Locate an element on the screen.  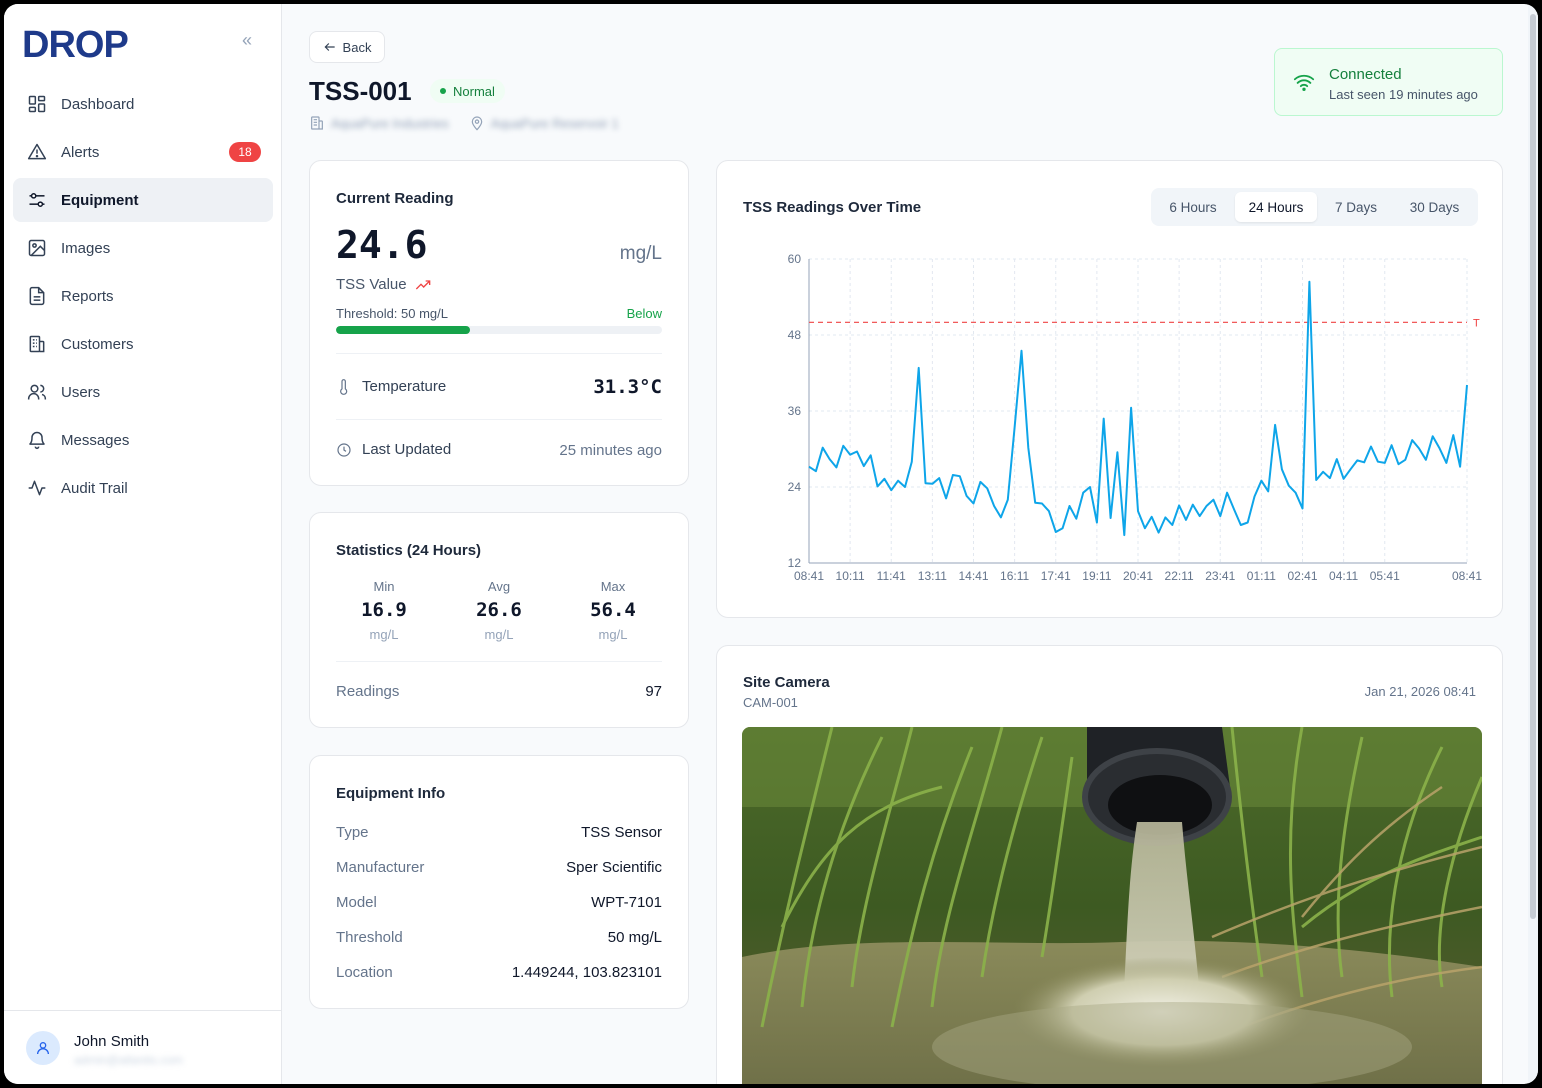
sidebar-item-images: Images is located at coordinates (143, 248).